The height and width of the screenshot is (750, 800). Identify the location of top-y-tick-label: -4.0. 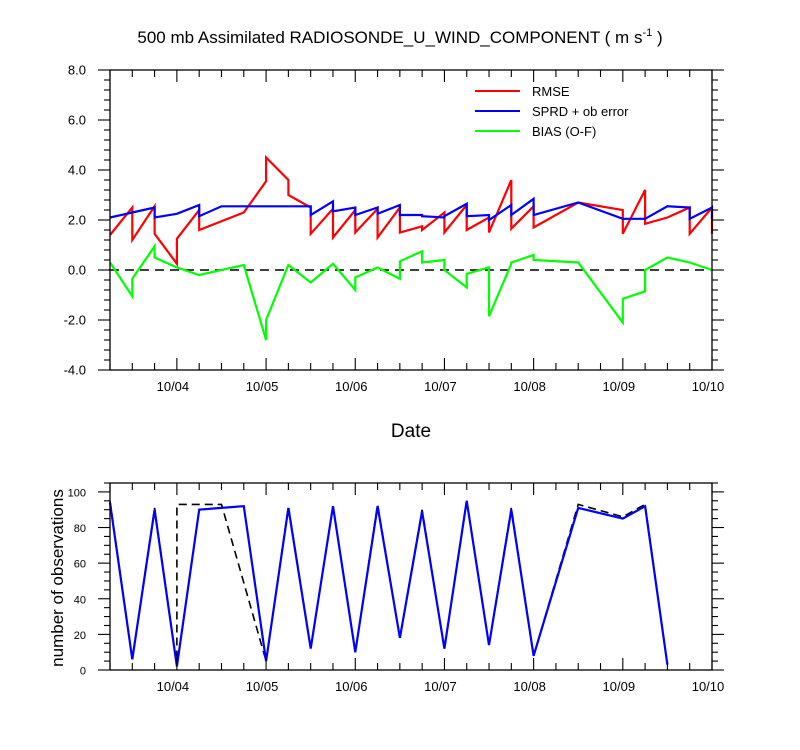
(75, 370).